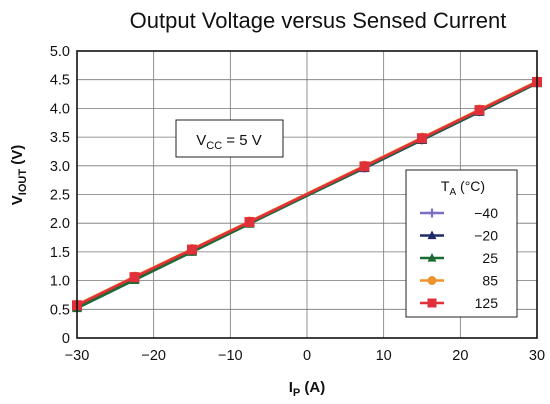  What do you see at coordinates (60, 81) in the screenshot?
I see `y-tick-label: 4.5` at bounding box center [60, 81].